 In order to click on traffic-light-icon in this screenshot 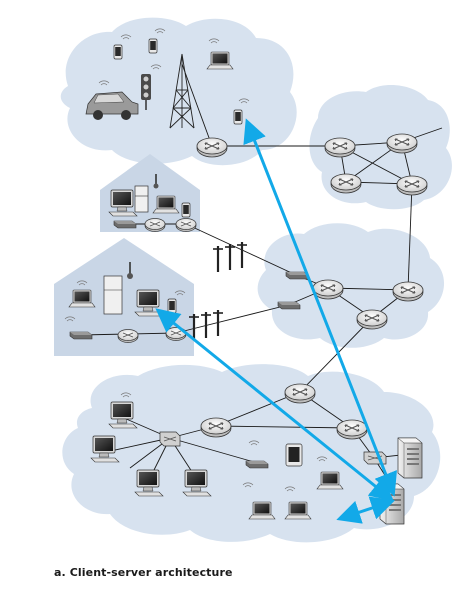, I will do `click(151, 87)`.